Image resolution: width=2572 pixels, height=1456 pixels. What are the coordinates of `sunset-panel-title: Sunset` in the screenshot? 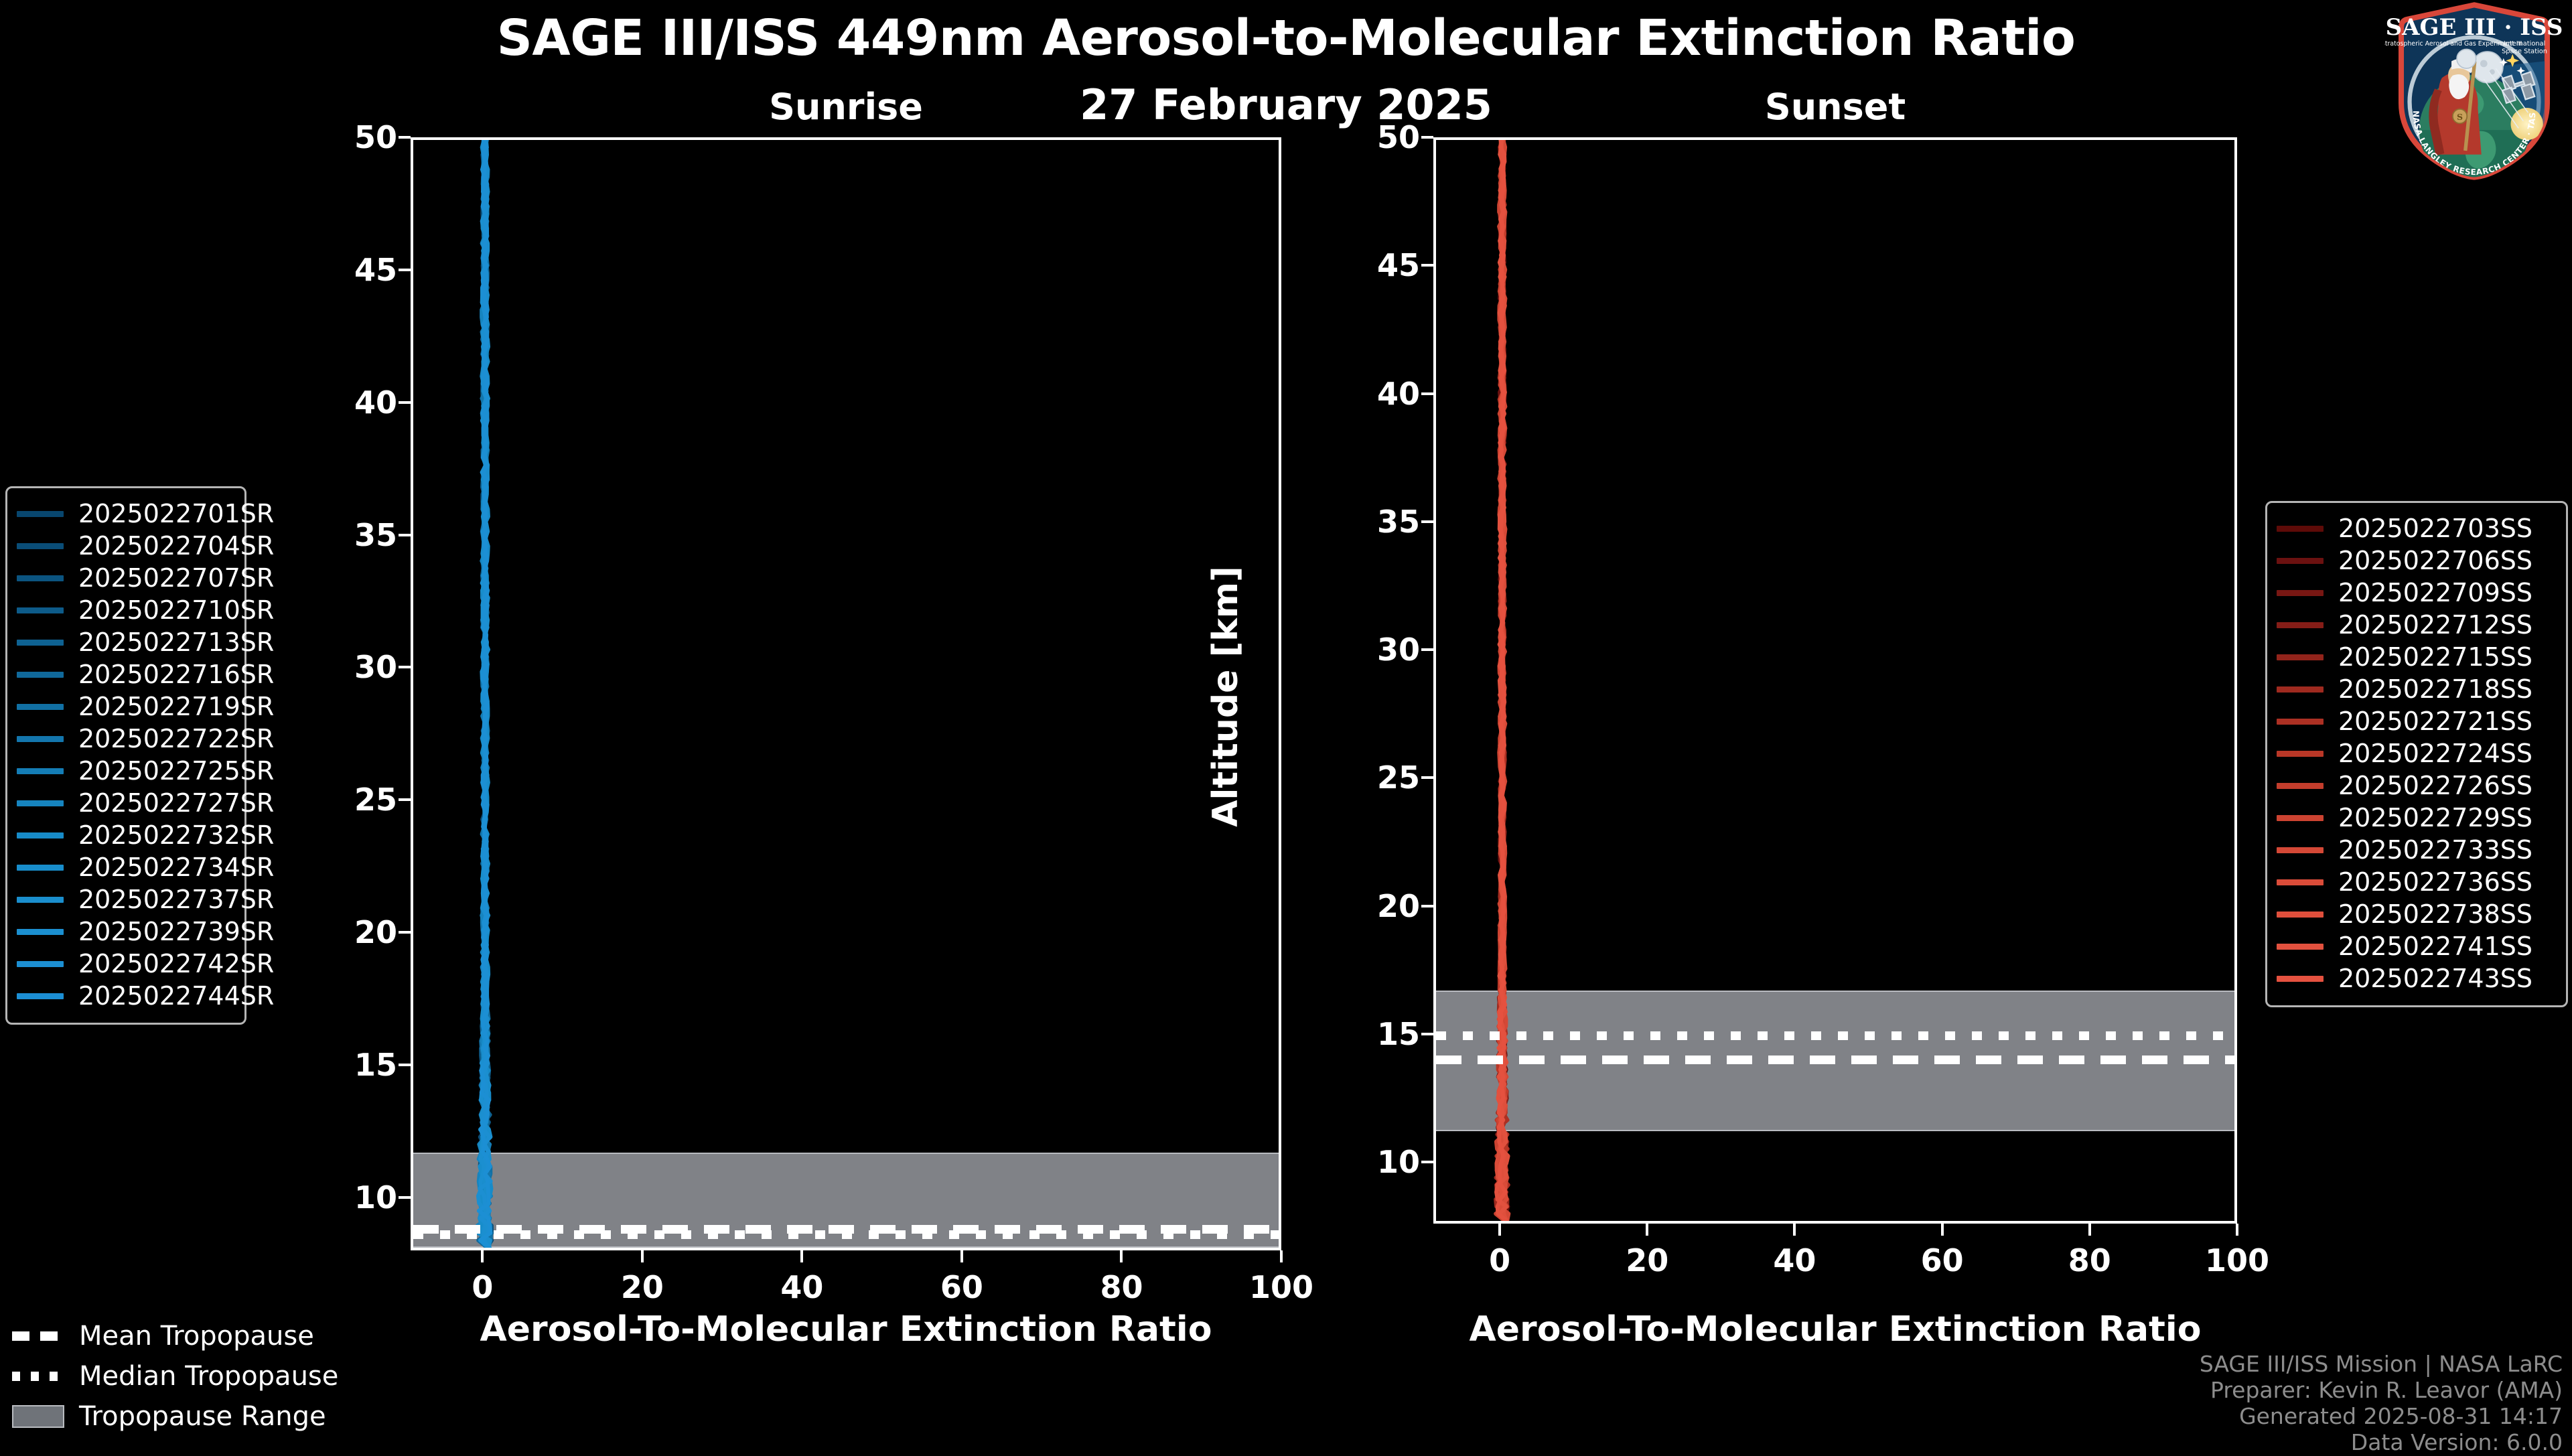 It's located at (1835, 107).